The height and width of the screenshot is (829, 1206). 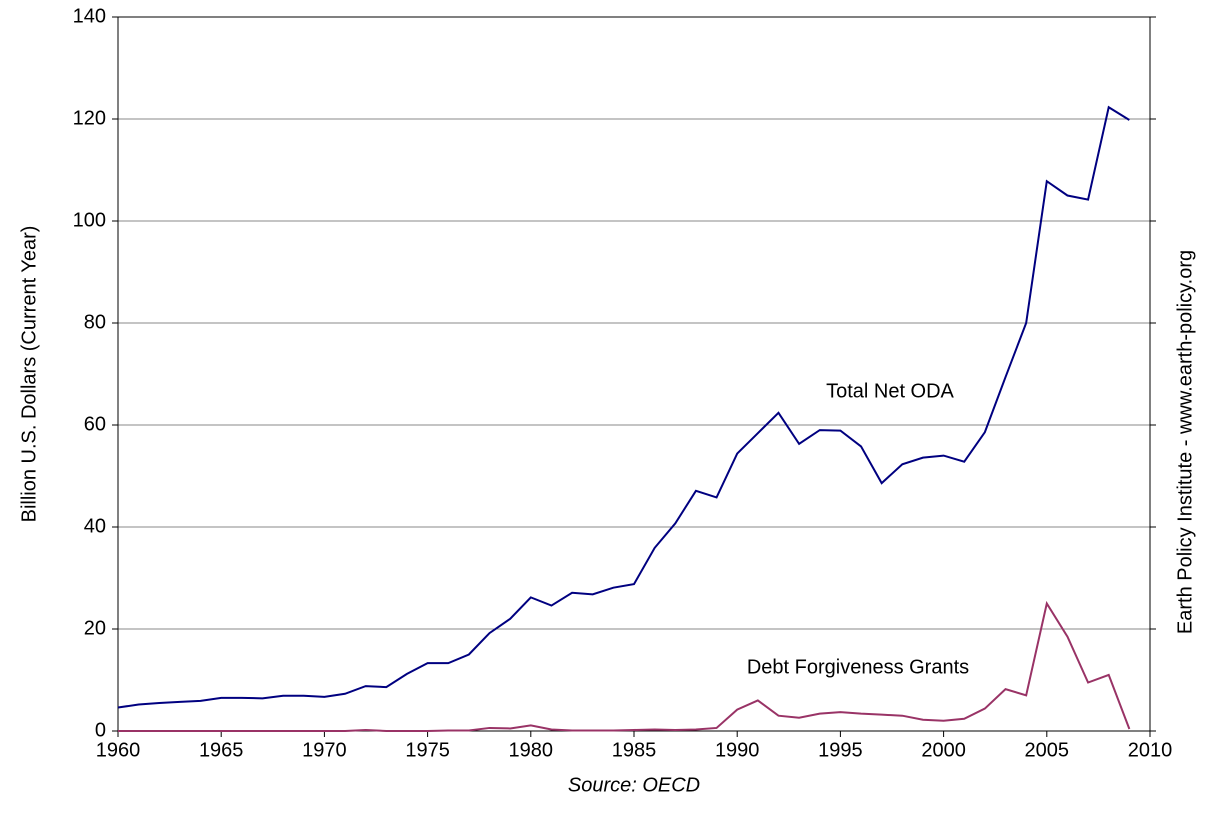 I want to click on y-tick-label: 140, so click(x=89, y=16).